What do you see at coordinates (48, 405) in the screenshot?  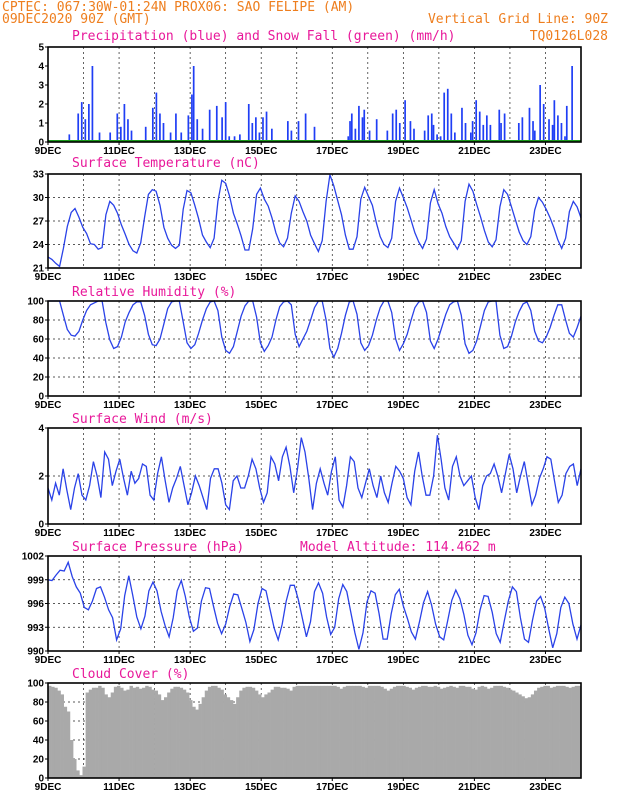 I see `humidity-xtick-label: 9DEC` at bounding box center [48, 405].